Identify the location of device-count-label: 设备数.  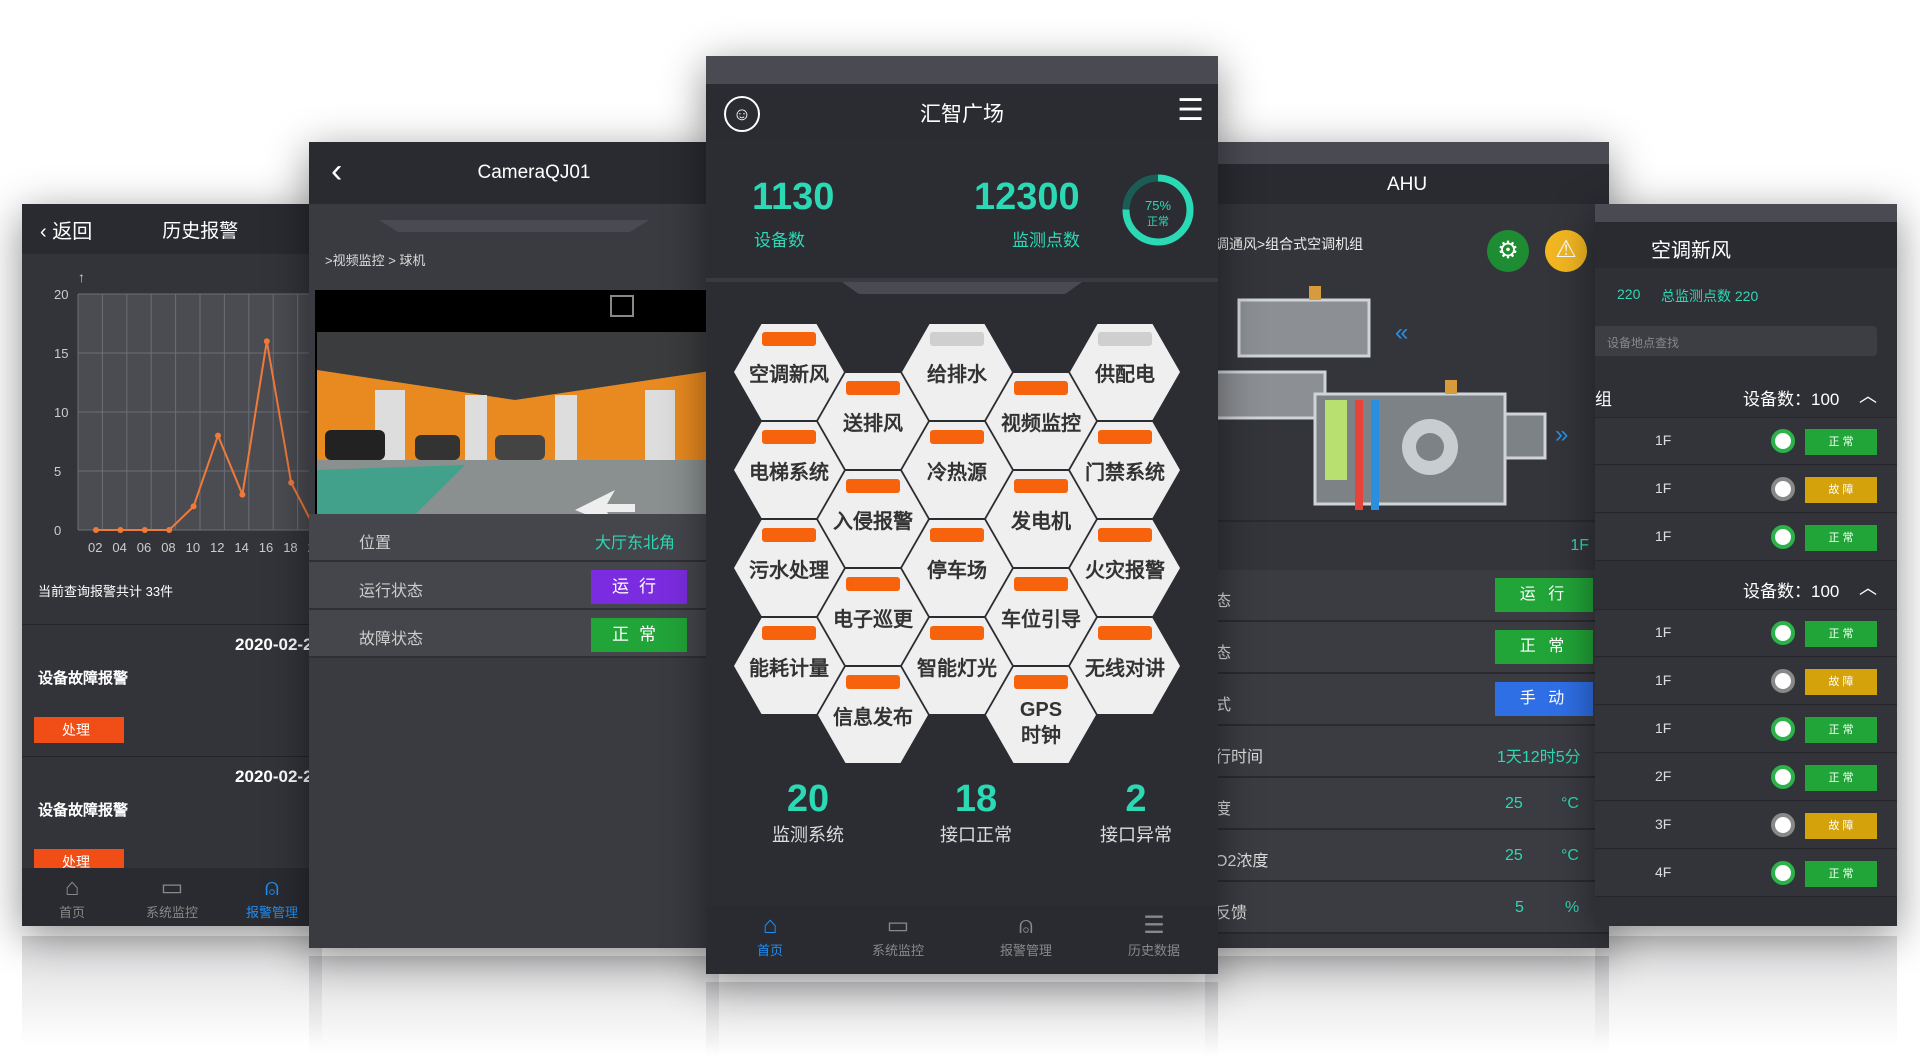
(779, 240).